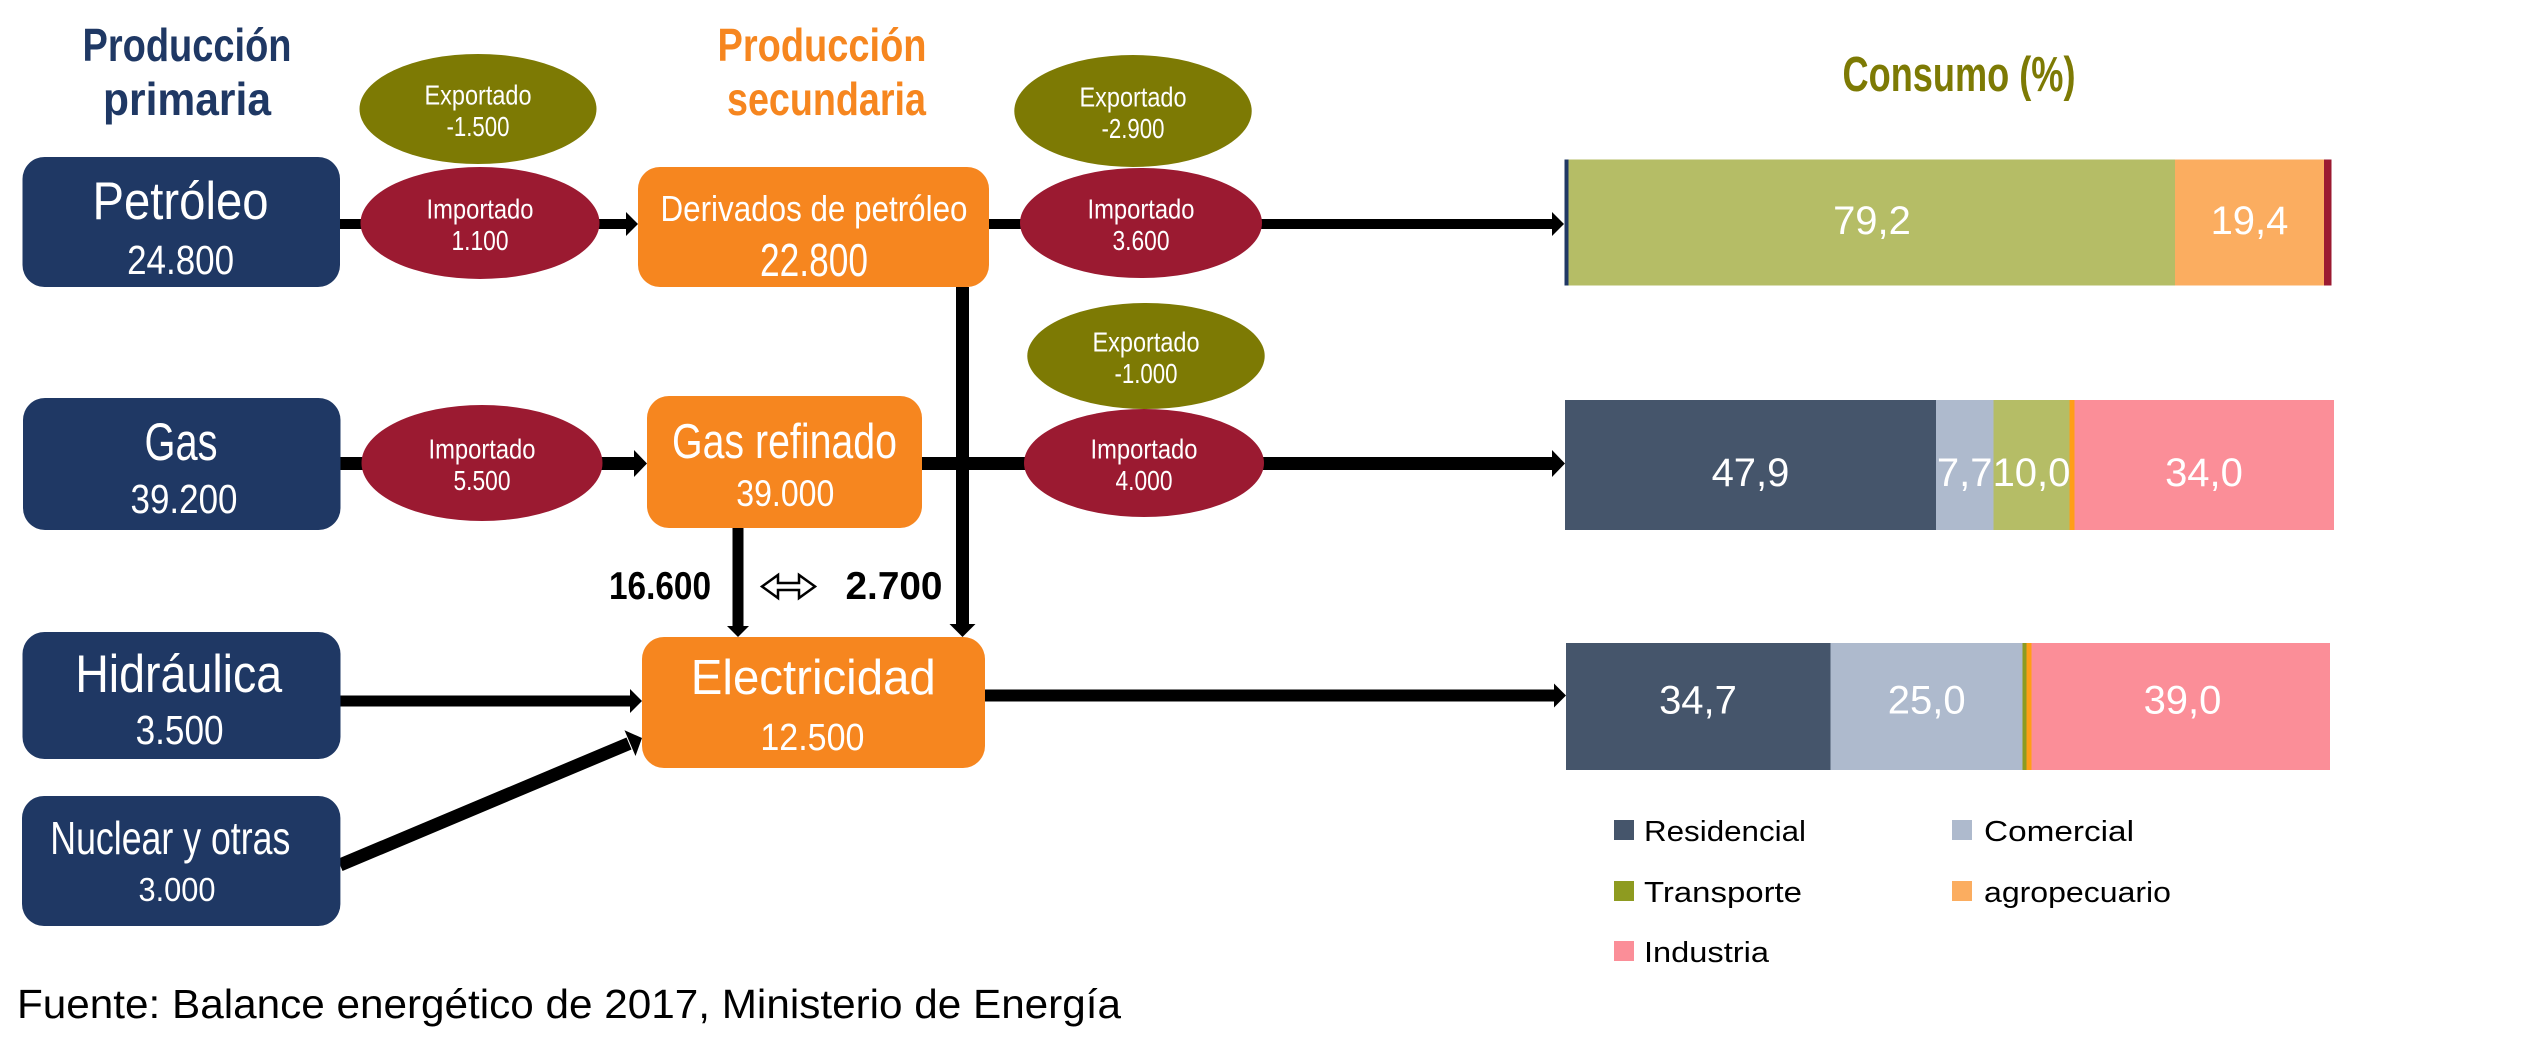 Image resolution: width=2540 pixels, height=1063 pixels. What do you see at coordinates (2032, 473) in the screenshot?
I see `svg-text: 10,0` at bounding box center [2032, 473].